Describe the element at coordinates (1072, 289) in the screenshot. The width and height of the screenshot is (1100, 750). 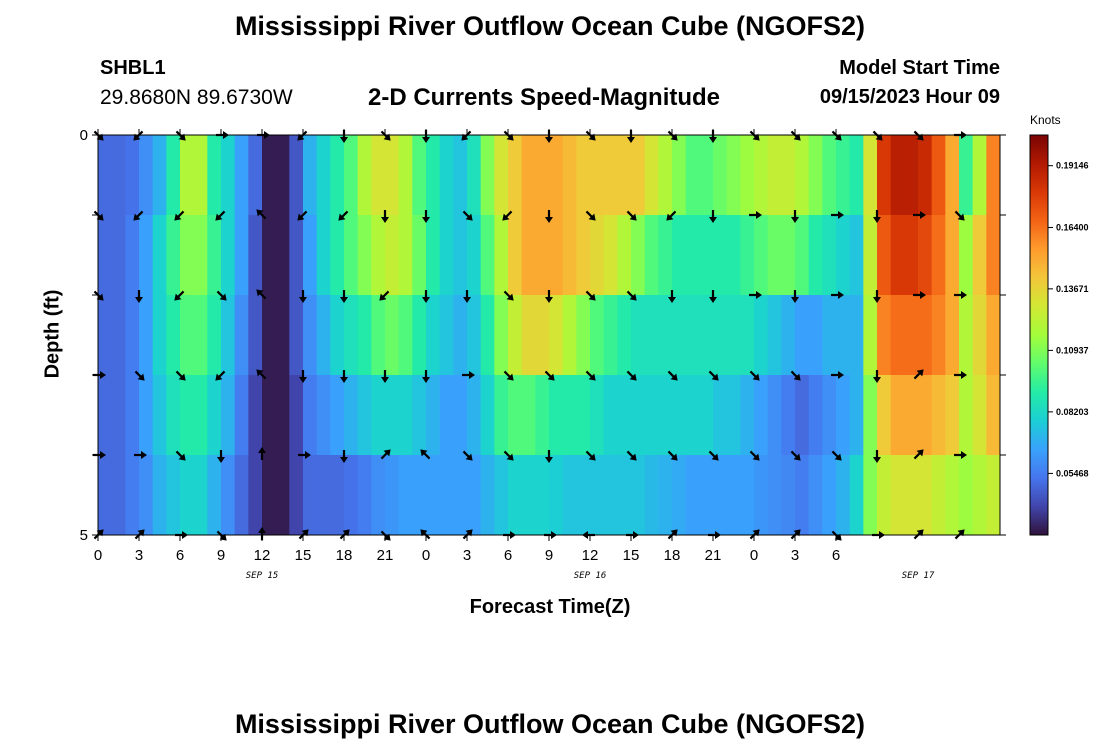
I see `colorbar-tick-label: 0.13671` at that location.